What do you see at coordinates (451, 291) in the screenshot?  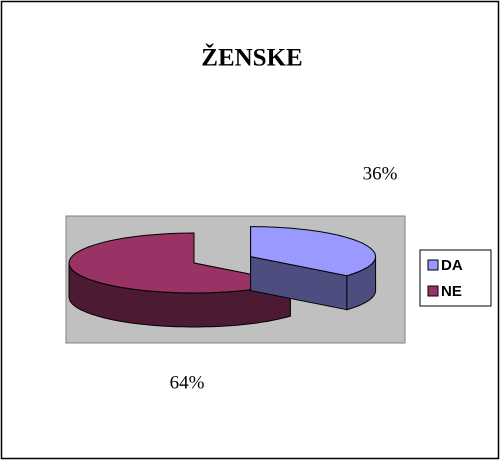 I see `legend-label: NE` at bounding box center [451, 291].